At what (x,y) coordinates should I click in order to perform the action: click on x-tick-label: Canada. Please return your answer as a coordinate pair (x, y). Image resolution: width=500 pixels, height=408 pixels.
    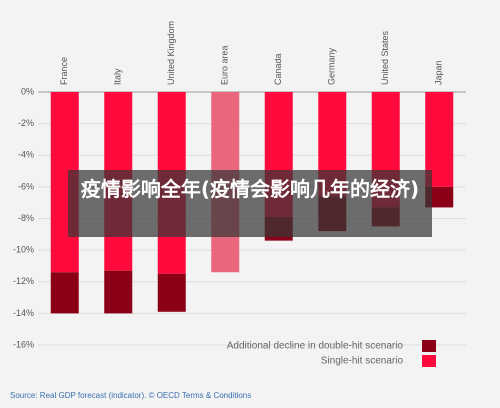
    Looking at the image, I should click on (278, 69).